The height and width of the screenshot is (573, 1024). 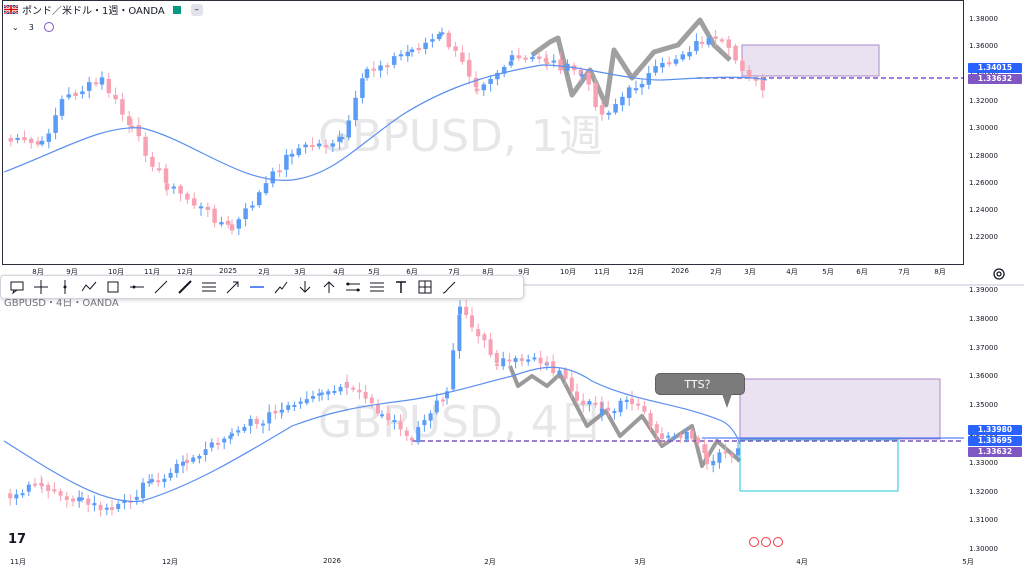 I want to click on bottom-time-scale: 11月 12月 2026 2月 3月 4月 5月, so click(x=488, y=564).